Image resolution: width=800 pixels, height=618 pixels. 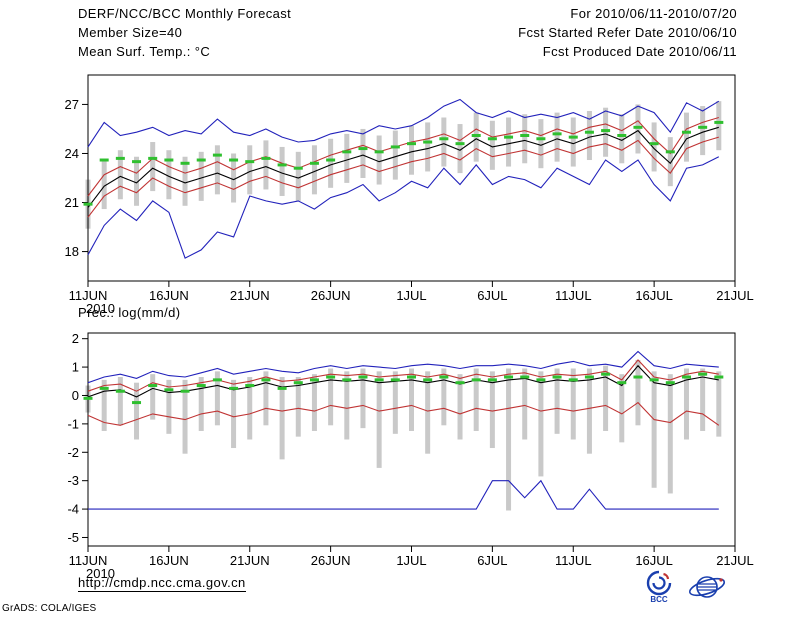 I want to click on cma-orbit, so click(x=707, y=587).